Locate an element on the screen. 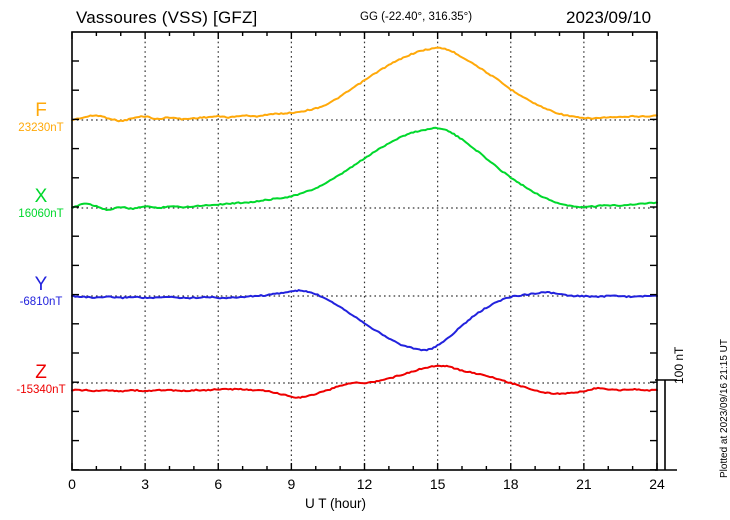 The image size is (730, 520). trace-z is located at coordinates (364, 381).